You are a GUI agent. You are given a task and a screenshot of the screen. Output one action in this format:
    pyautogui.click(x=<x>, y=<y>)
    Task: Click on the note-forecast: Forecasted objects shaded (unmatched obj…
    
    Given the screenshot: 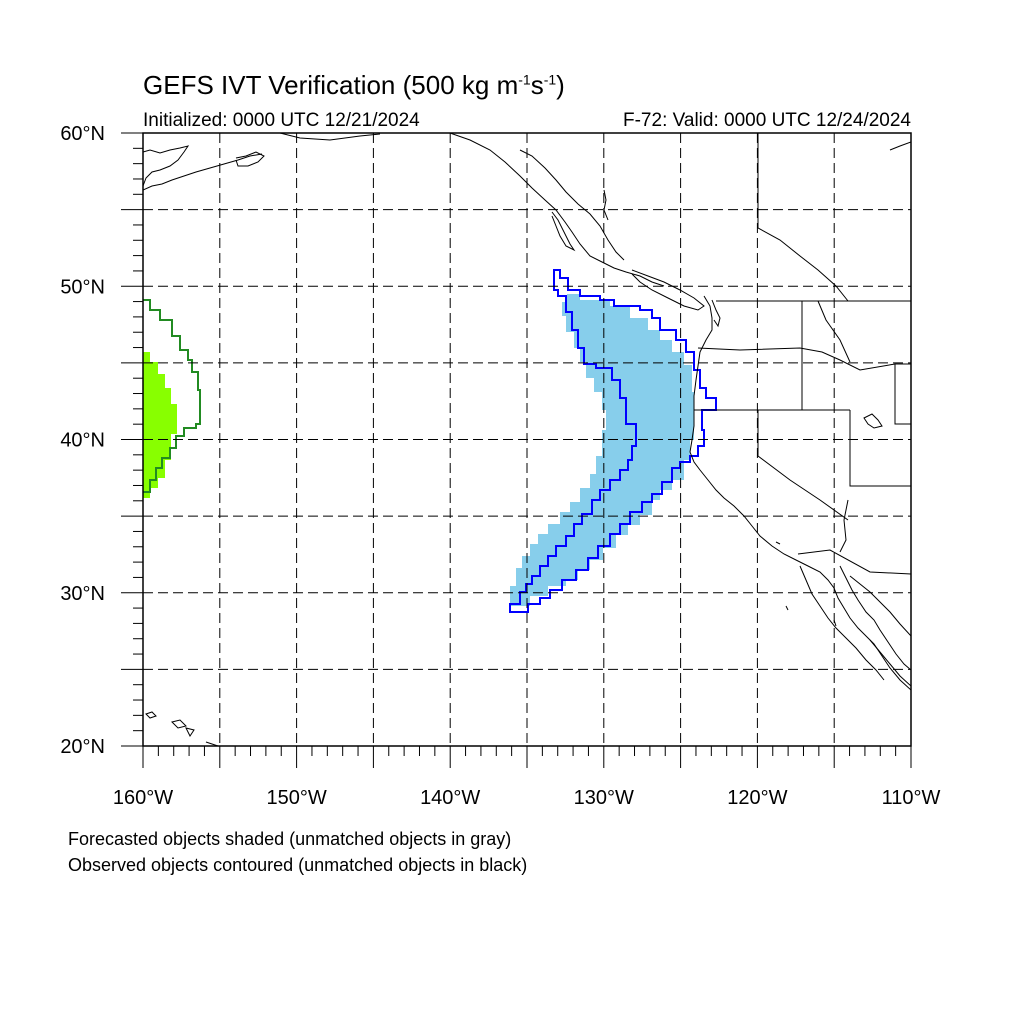 What is the action you would take?
    pyautogui.click(x=290, y=839)
    